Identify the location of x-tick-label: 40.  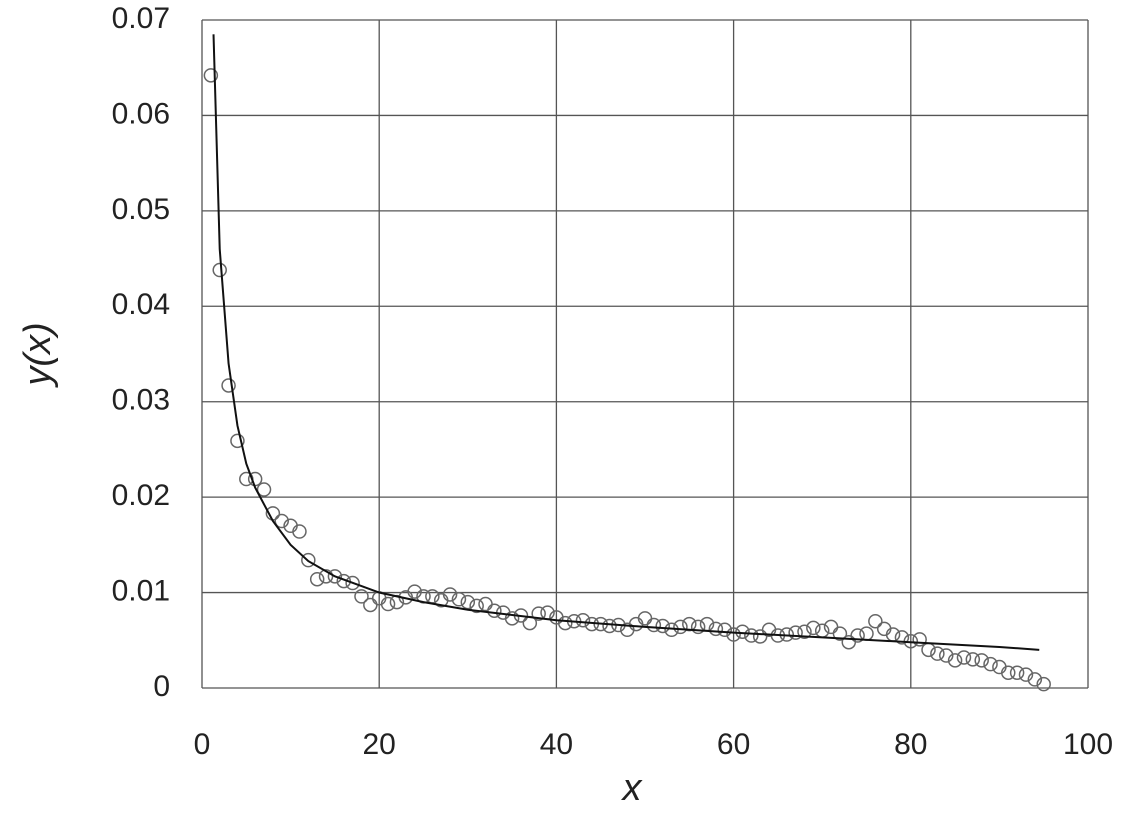
(556, 744).